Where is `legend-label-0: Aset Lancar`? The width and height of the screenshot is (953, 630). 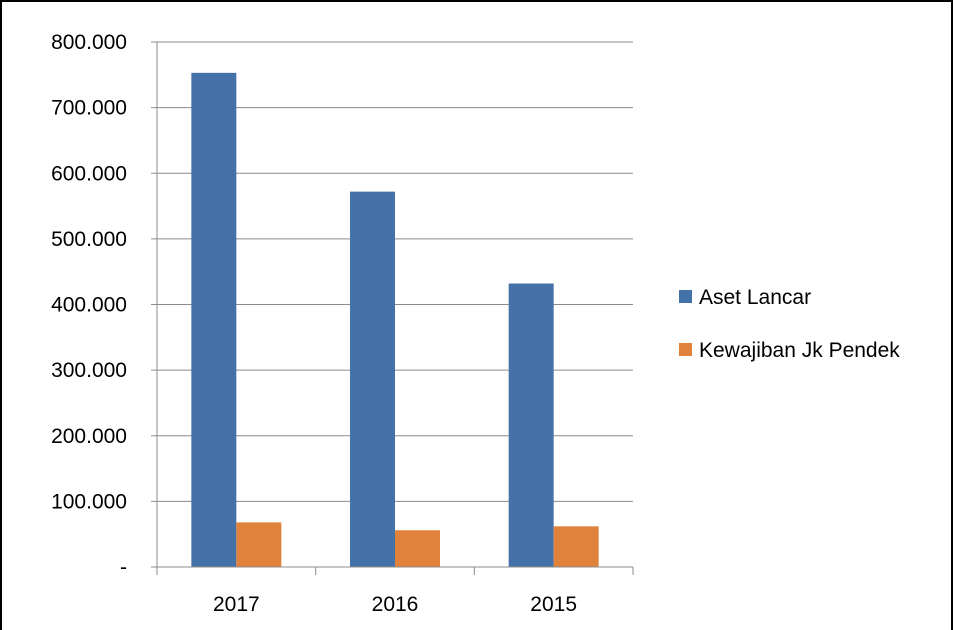 legend-label-0: Aset Lancar is located at coordinates (755, 297).